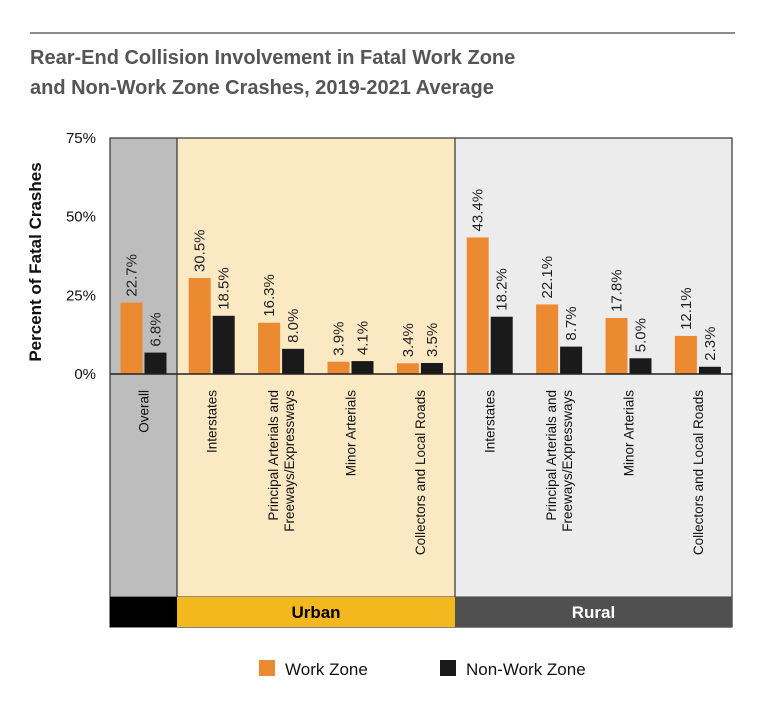 This screenshot has width=768, height=722. Describe the element at coordinates (547, 277) in the screenshot. I see `data-label-work-zone-6: 22.1%` at that location.